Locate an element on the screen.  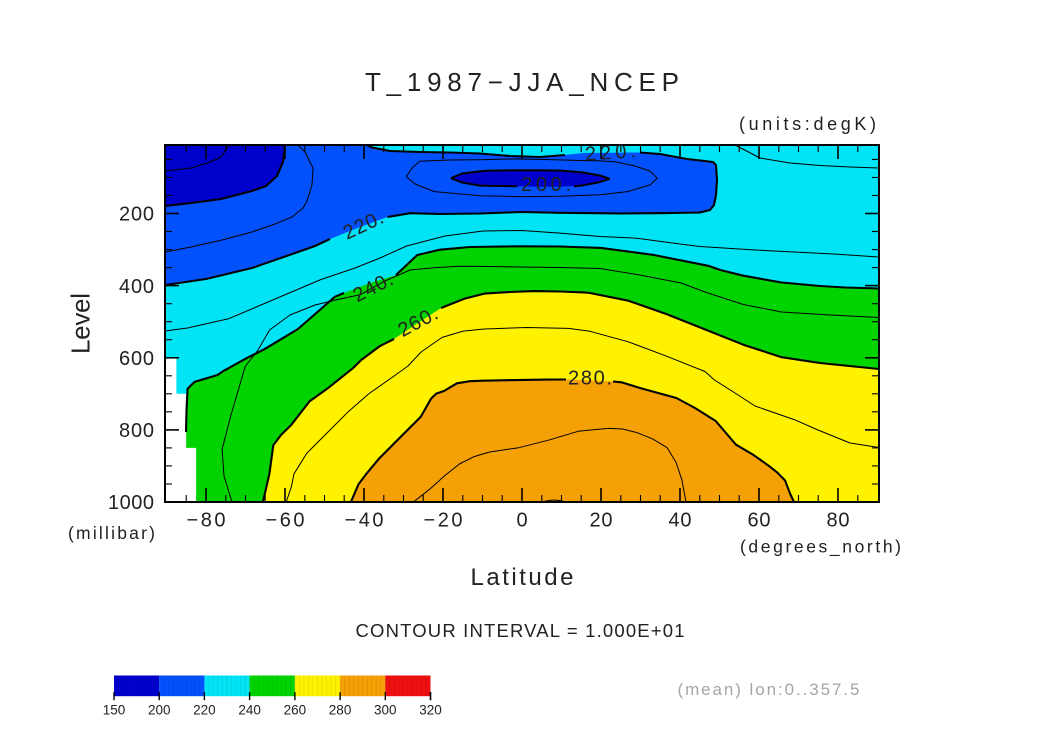
svg-text: 240 is located at coordinates (249, 710).